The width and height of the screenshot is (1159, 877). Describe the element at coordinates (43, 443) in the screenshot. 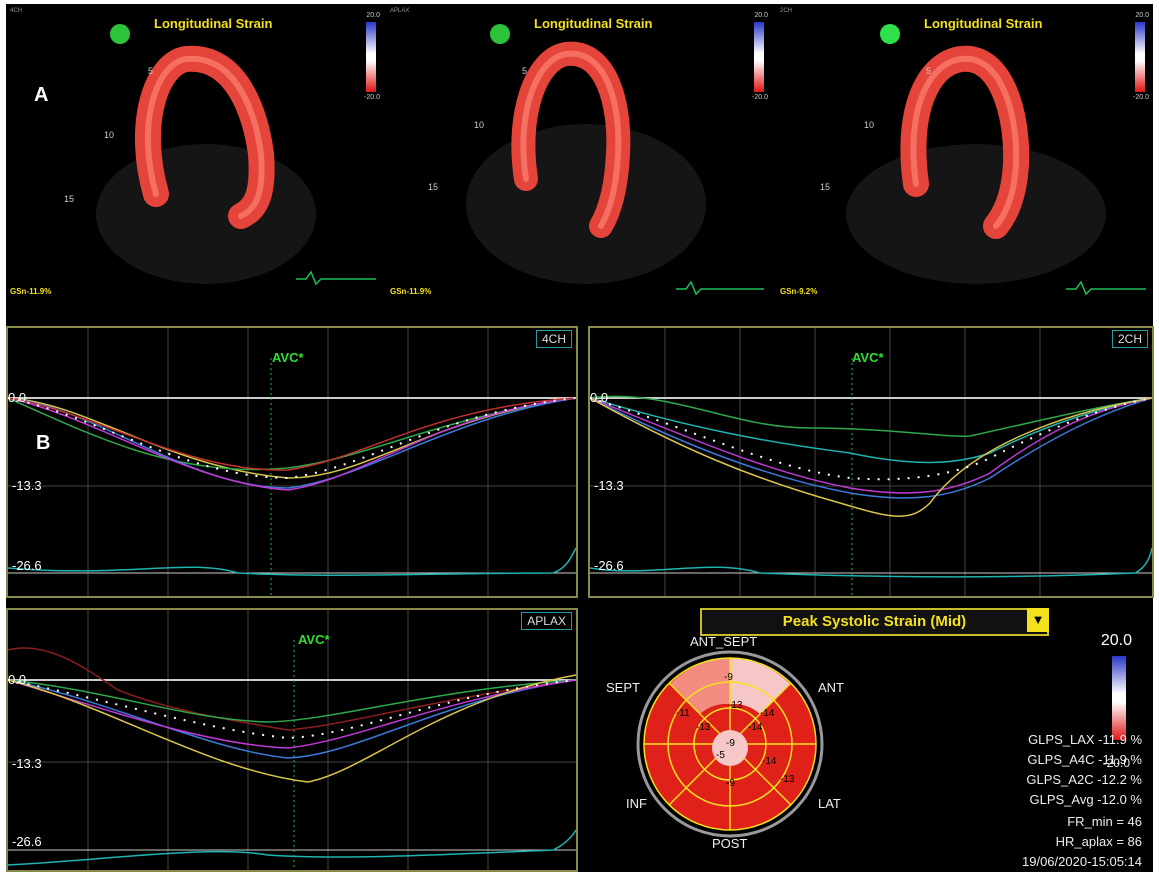

I see `panel-letter-b: B` at that location.